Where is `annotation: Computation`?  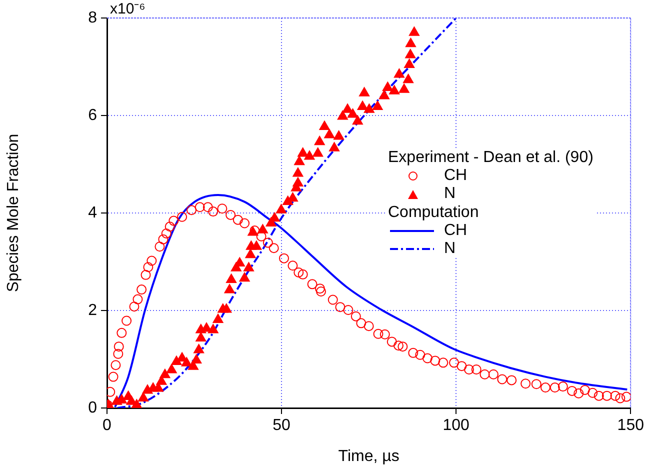
annotation: Computation is located at coordinates (434, 212).